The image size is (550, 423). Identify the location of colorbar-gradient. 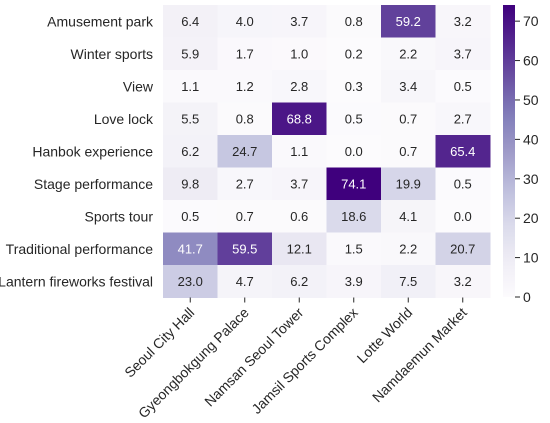
(509, 151).